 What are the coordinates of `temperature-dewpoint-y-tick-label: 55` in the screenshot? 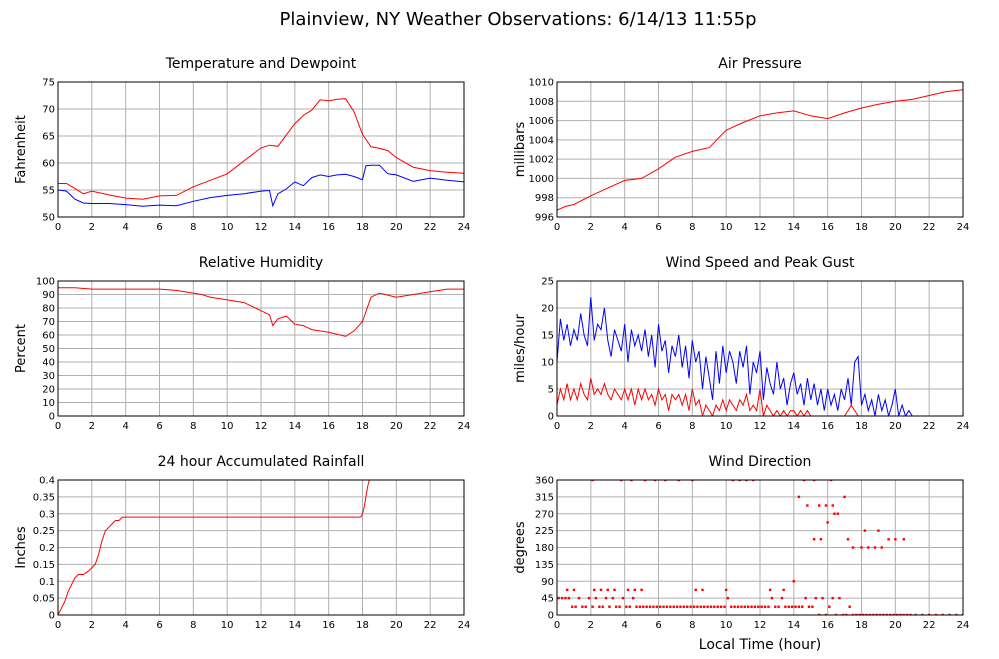 It's located at (48, 191).